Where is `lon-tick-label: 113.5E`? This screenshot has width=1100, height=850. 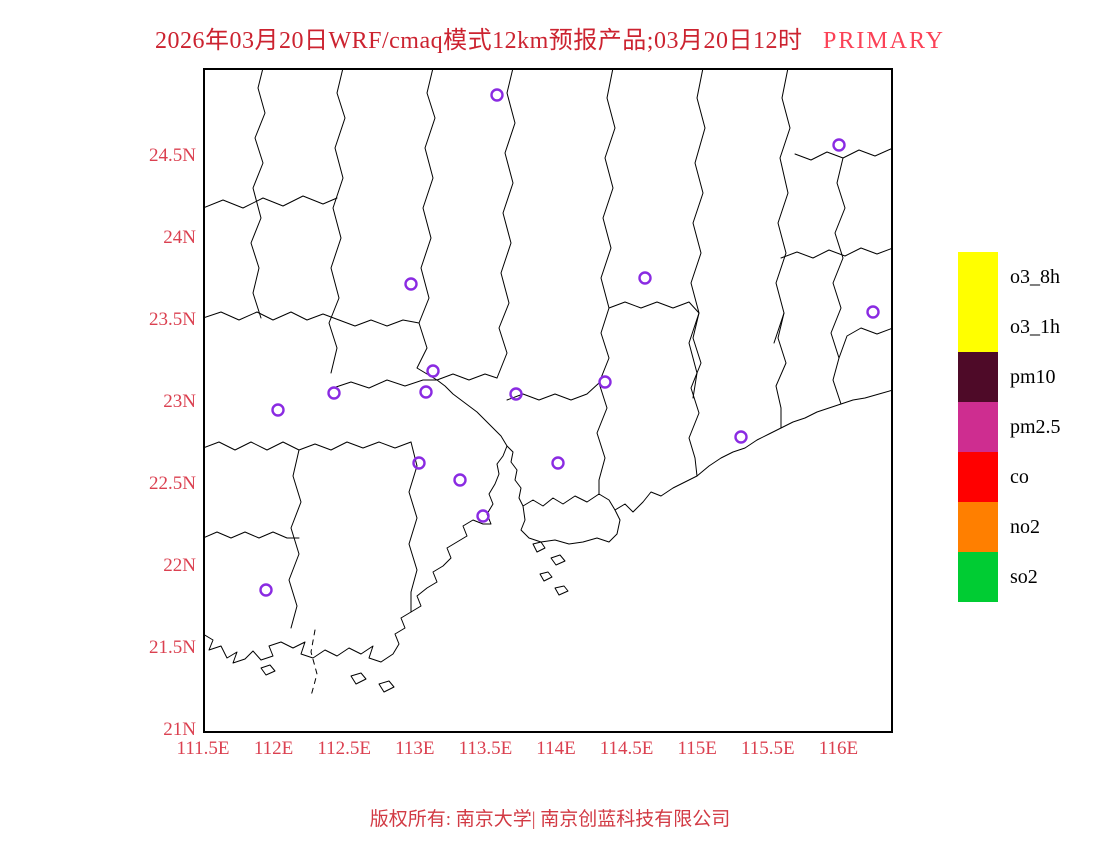 lon-tick-label: 113.5E is located at coordinates (485, 748).